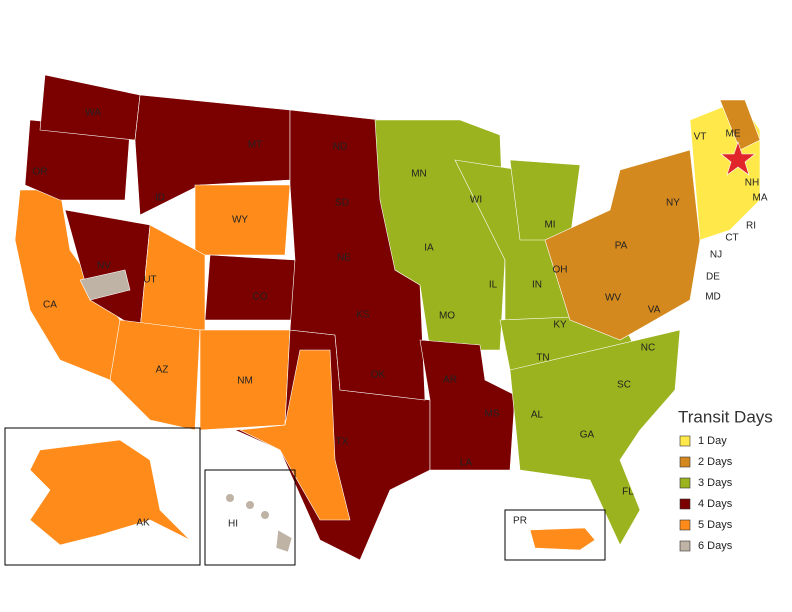 The height and width of the screenshot is (612, 792). What do you see at coordinates (587, 435) in the screenshot?
I see `state-label: GA` at bounding box center [587, 435].